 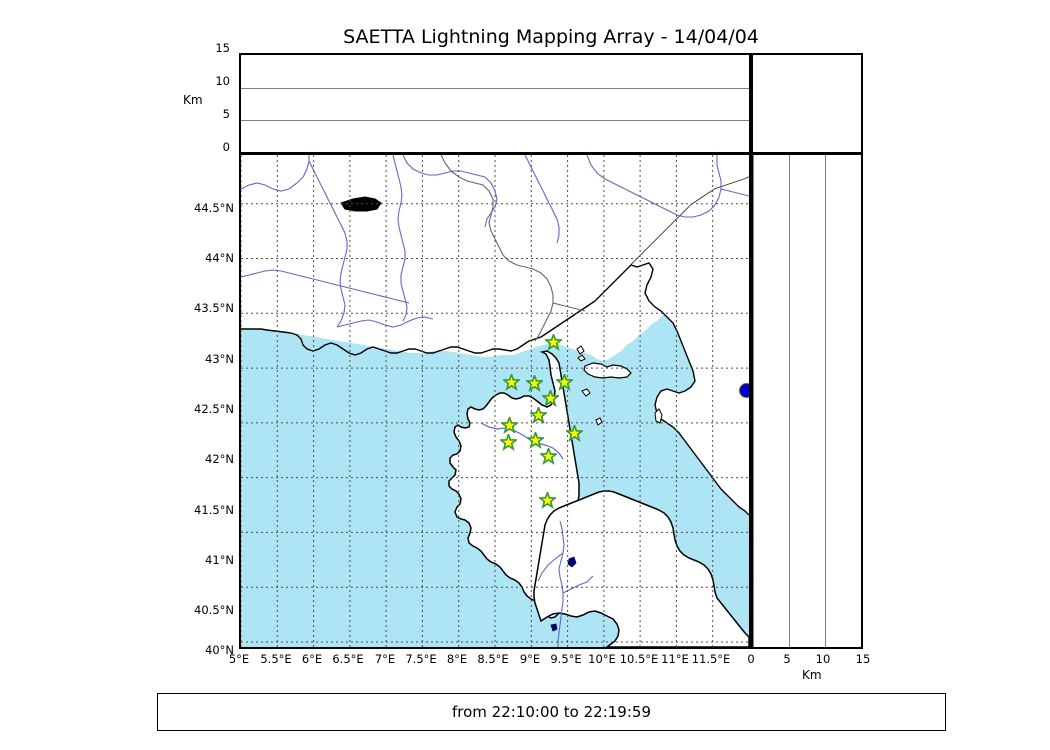 What do you see at coordinates (193, 100) in the screenshot?
I see `top-panel-axis-label: Km` at bounding box center [193, 100].